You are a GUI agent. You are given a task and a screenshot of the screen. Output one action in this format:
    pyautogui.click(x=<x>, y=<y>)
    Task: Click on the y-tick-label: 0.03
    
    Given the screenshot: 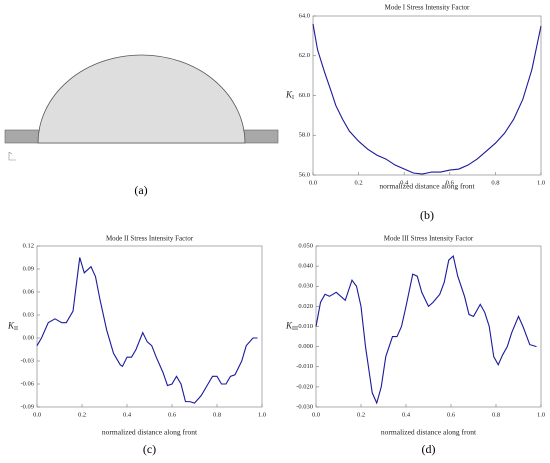 What is the action you would take?
    pyautogui.click(x=28, y=314)
    